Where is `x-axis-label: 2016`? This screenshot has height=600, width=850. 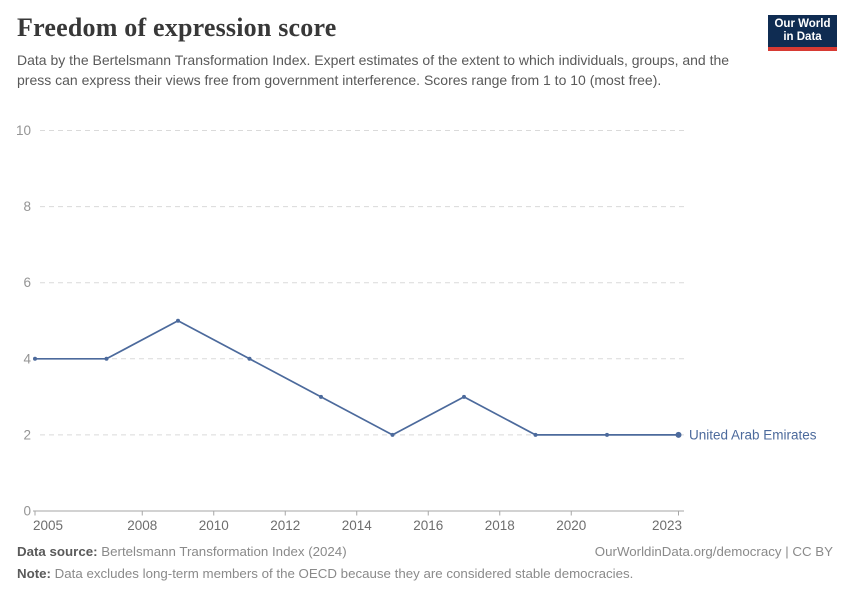 x-axis-label: 2016 is located at coordinates (428, 525).